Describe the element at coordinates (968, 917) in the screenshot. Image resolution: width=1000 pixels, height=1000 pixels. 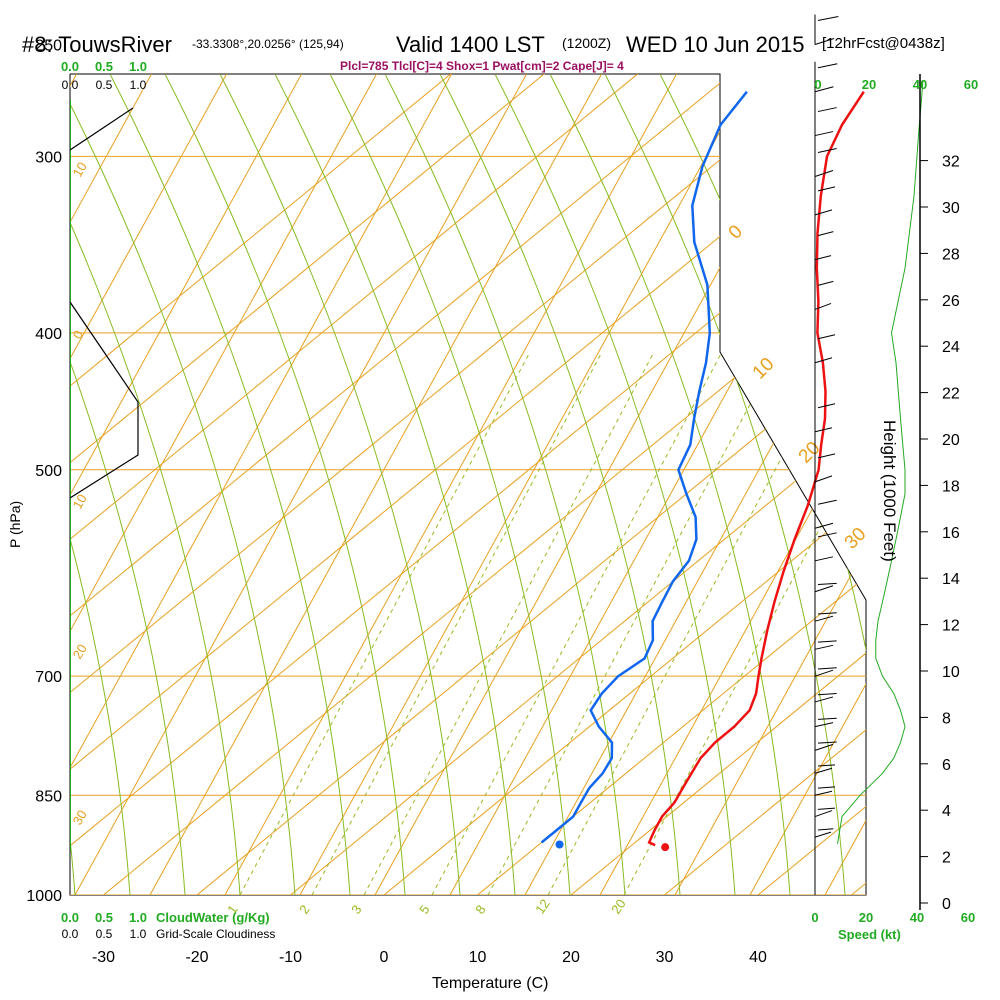
I see `speed-tick-bottom-60: 60` at that location.